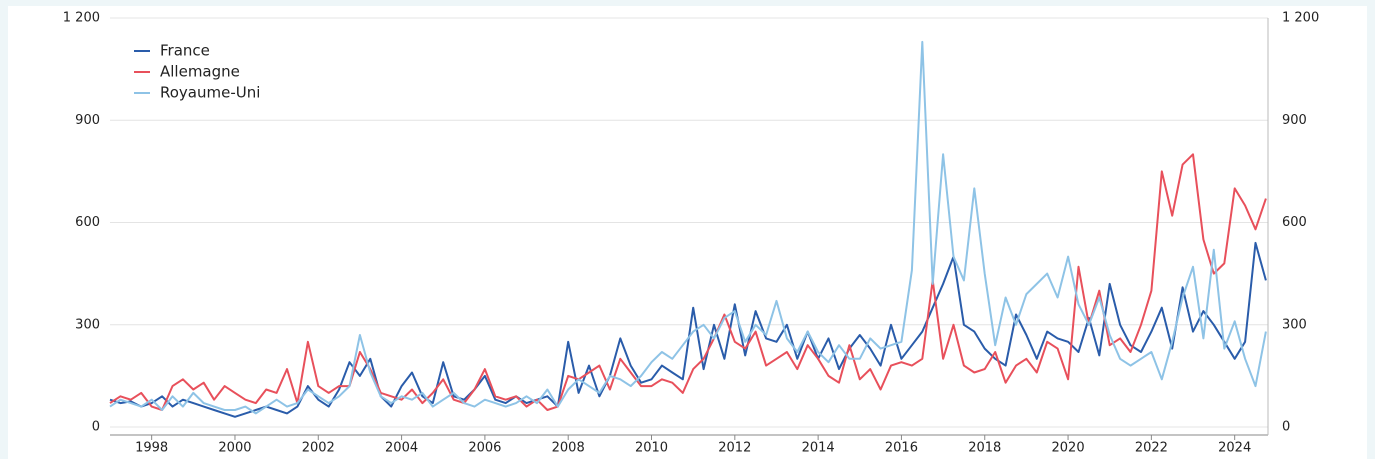 The height and width of the screenshot is (459, 1375). What do you see at coordinates (200, 72) in the screenshot?
I see `legend-label: Allemagne` at bounding box center [200, 72].